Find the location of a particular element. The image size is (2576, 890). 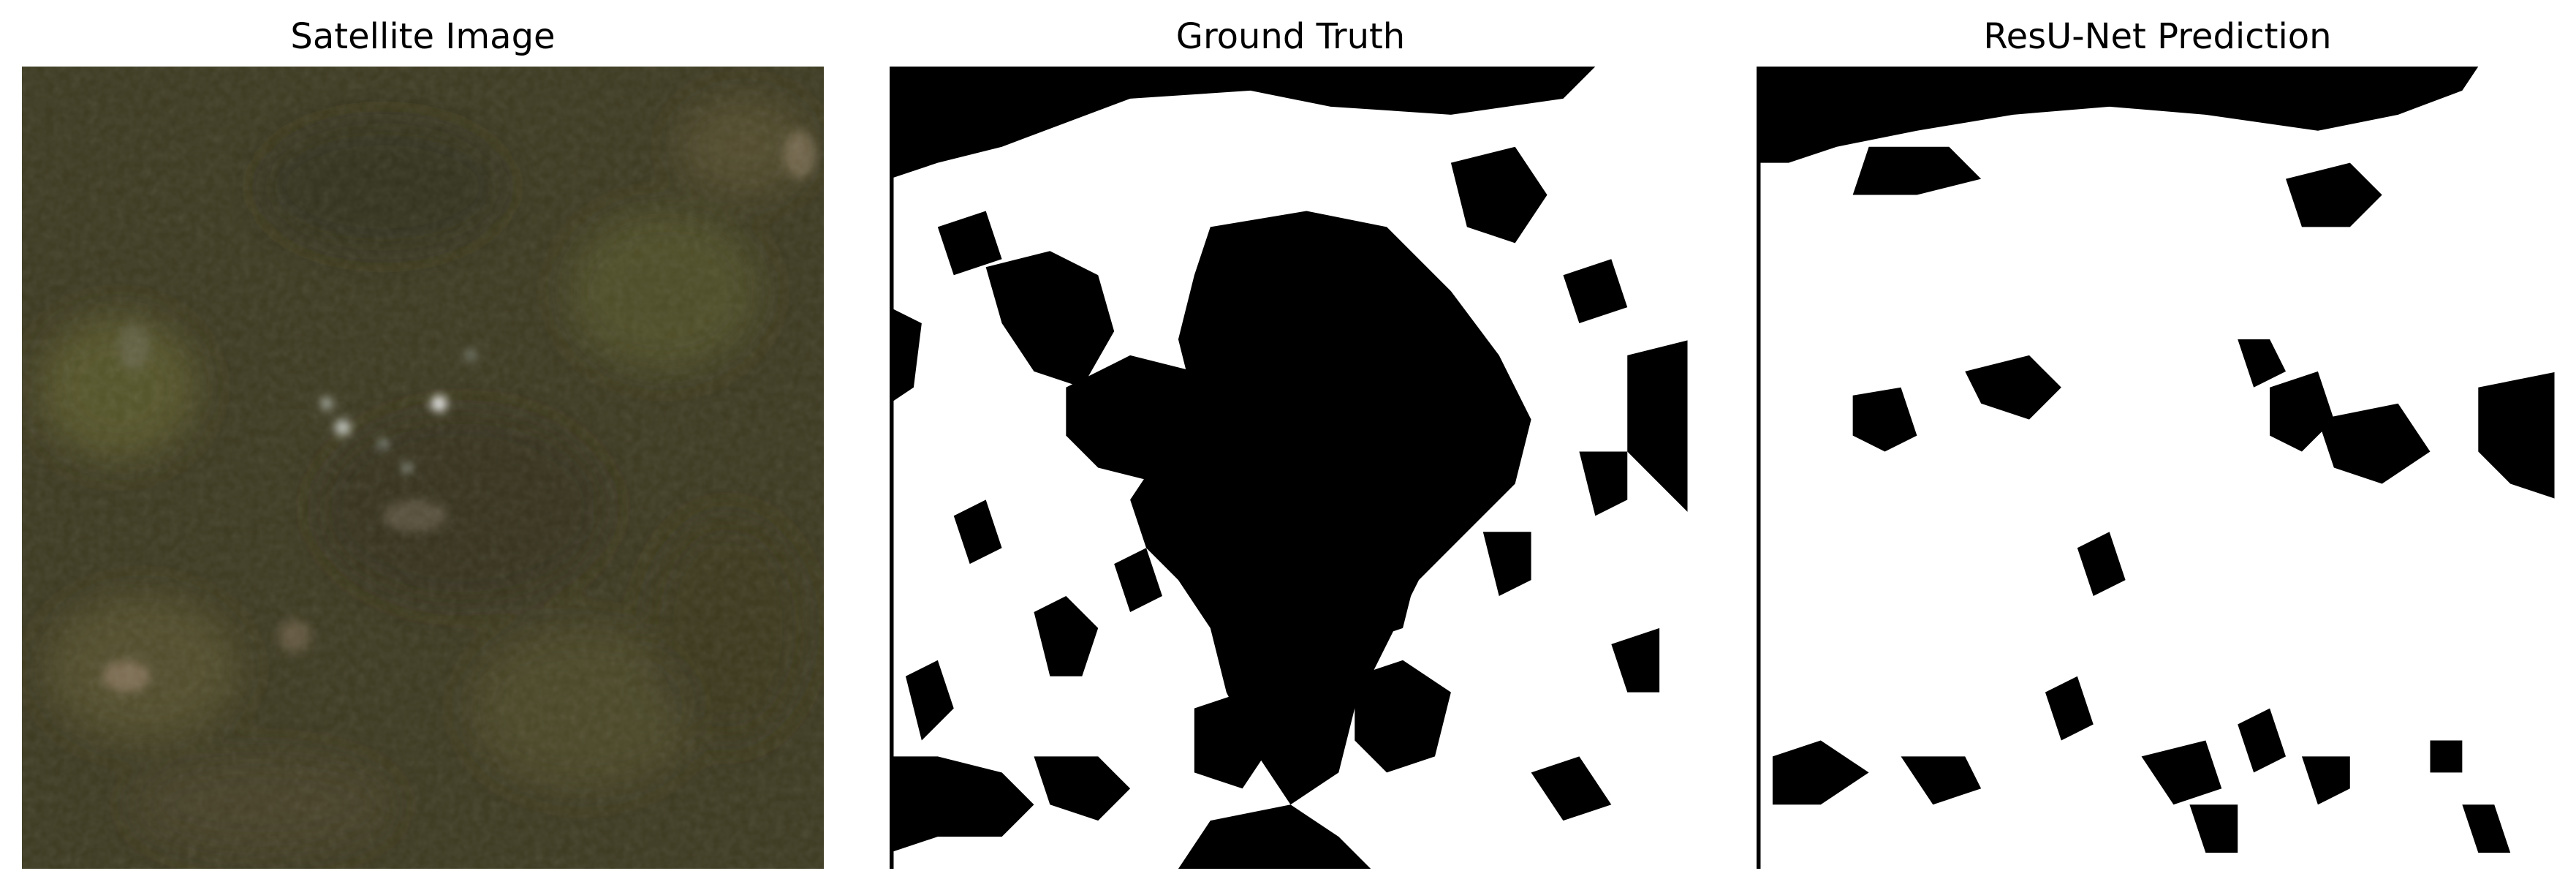

prediction-title: ResU-Net Prediction is located at coordinates (2157, 36).